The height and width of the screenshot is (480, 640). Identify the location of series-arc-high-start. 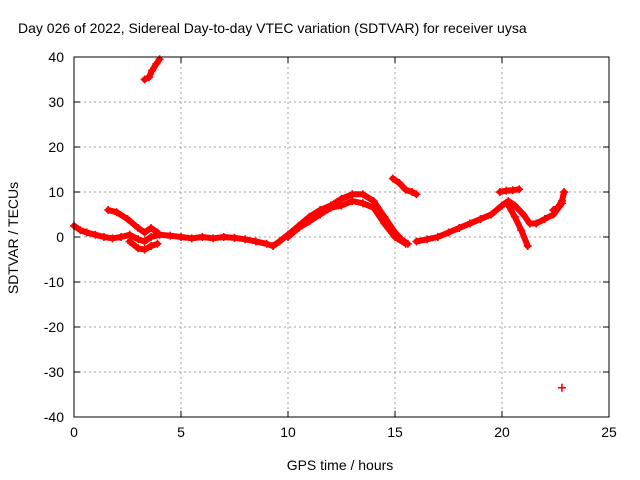
(152, 69).